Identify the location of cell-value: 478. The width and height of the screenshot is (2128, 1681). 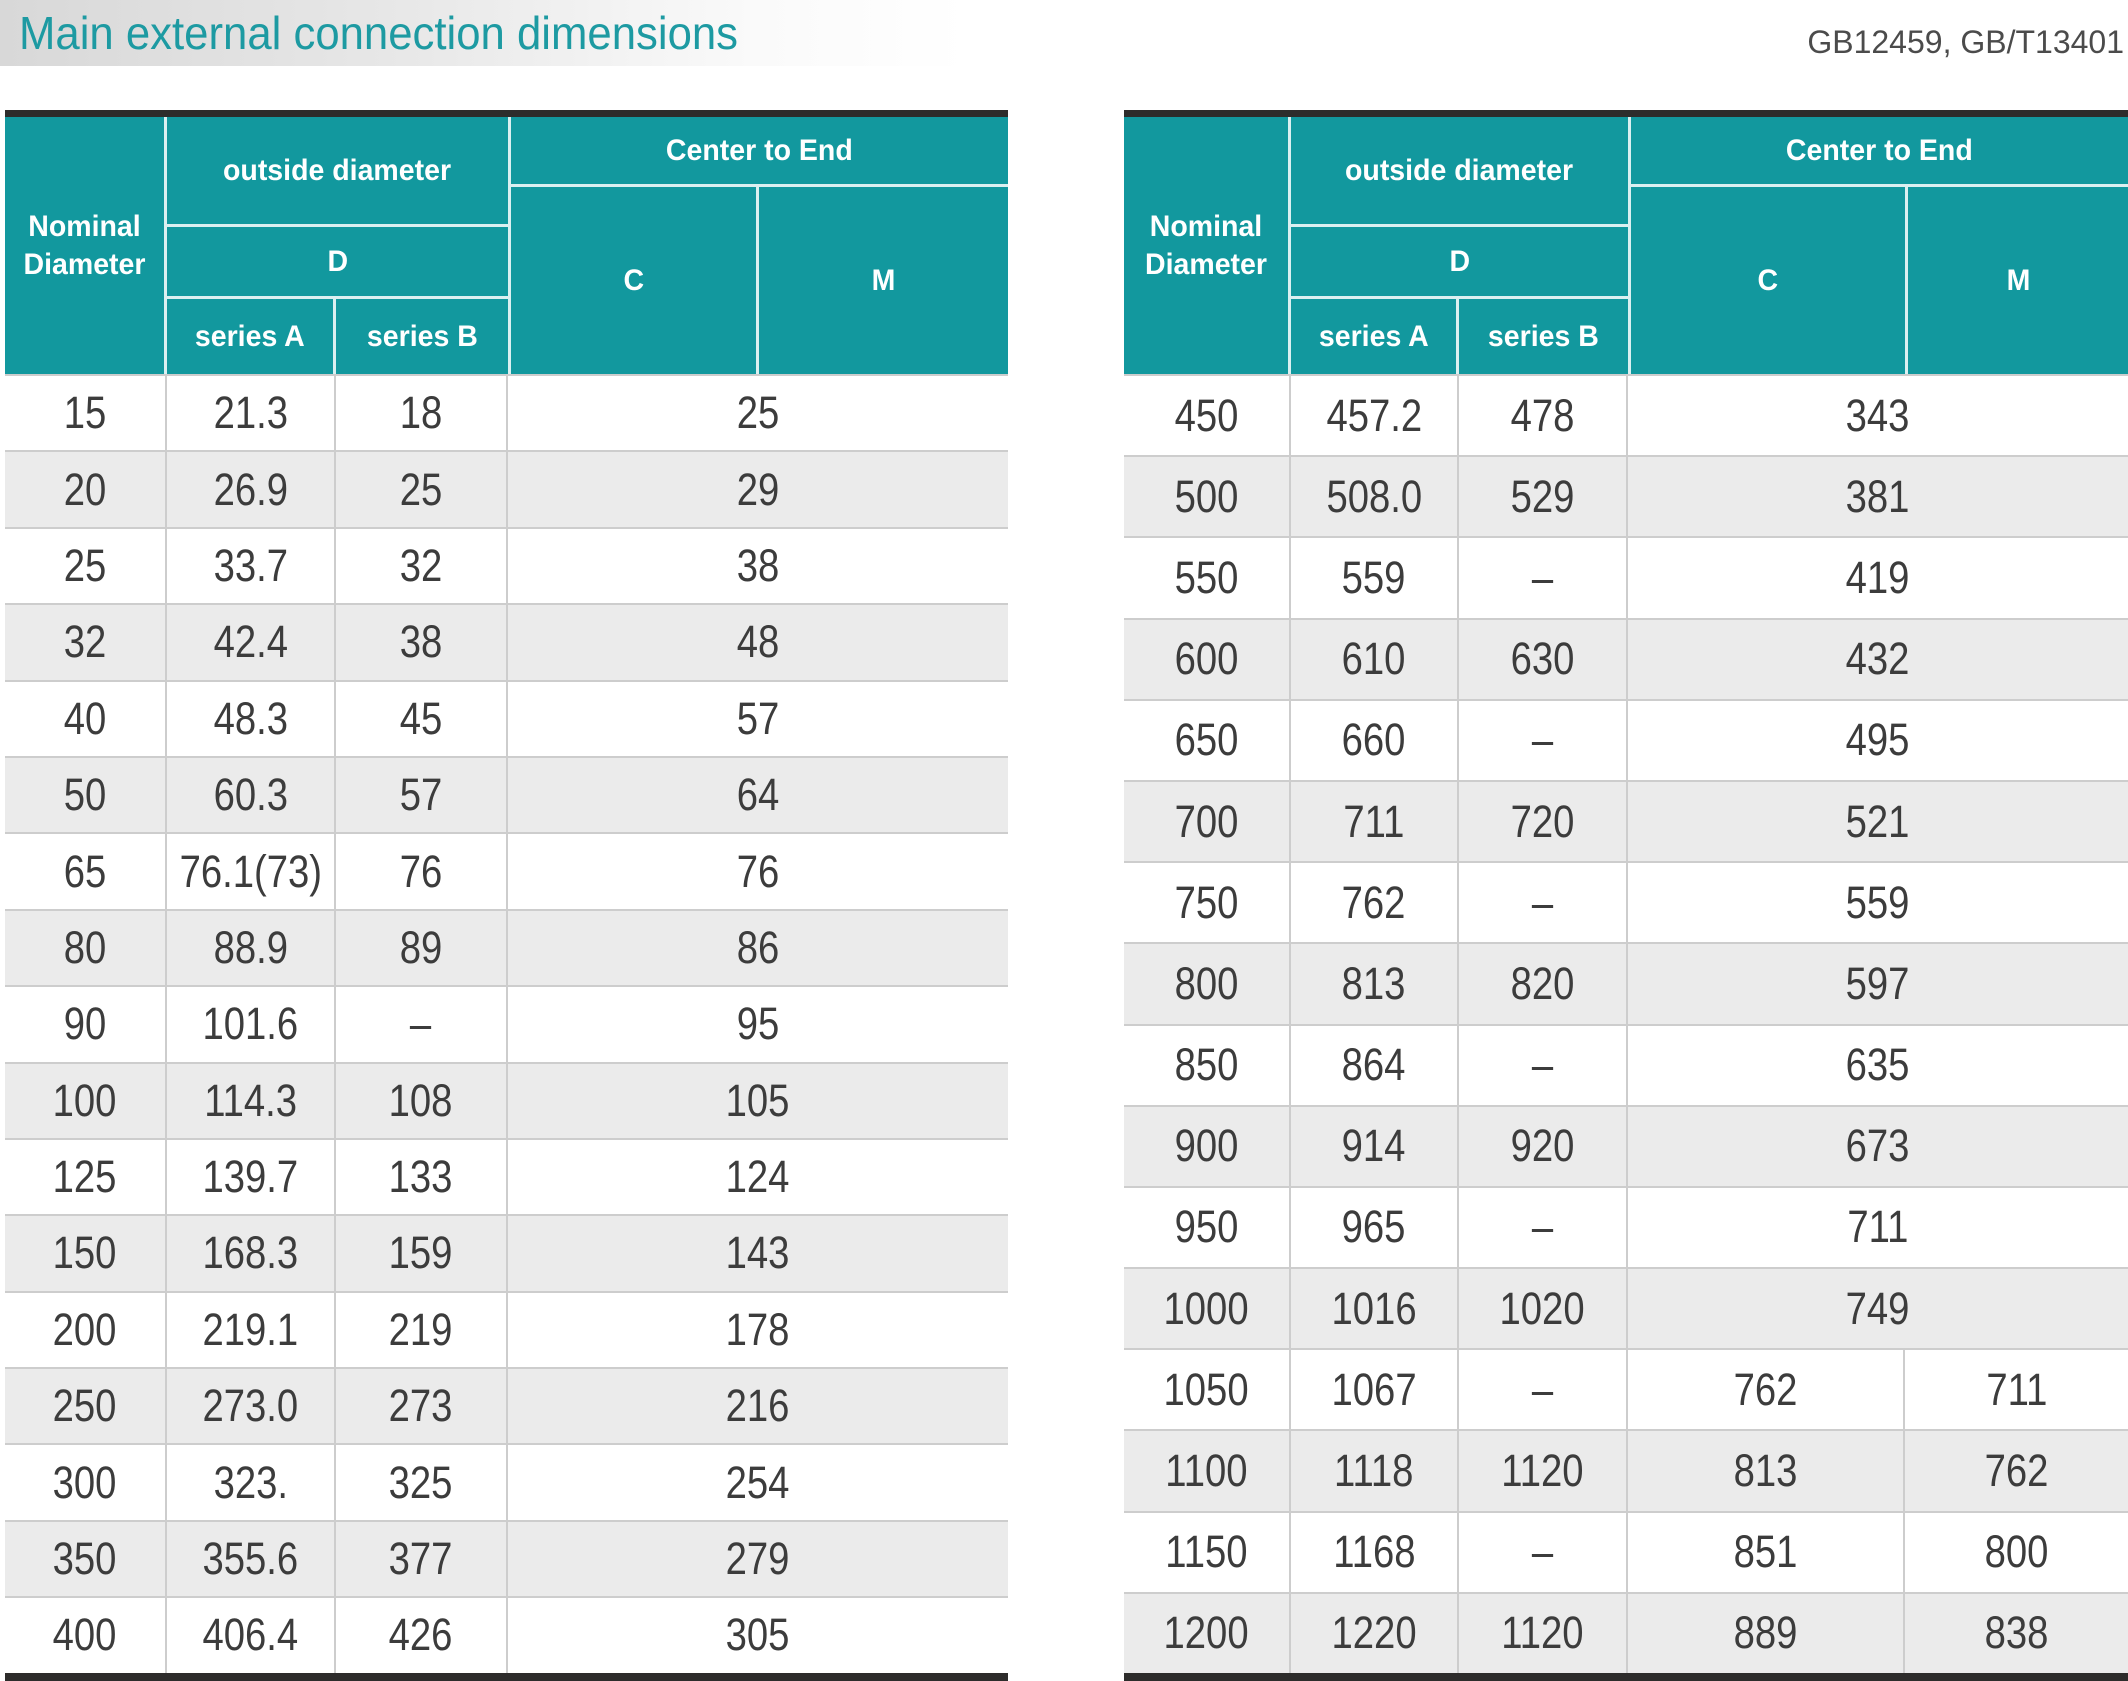
(1542, 415).